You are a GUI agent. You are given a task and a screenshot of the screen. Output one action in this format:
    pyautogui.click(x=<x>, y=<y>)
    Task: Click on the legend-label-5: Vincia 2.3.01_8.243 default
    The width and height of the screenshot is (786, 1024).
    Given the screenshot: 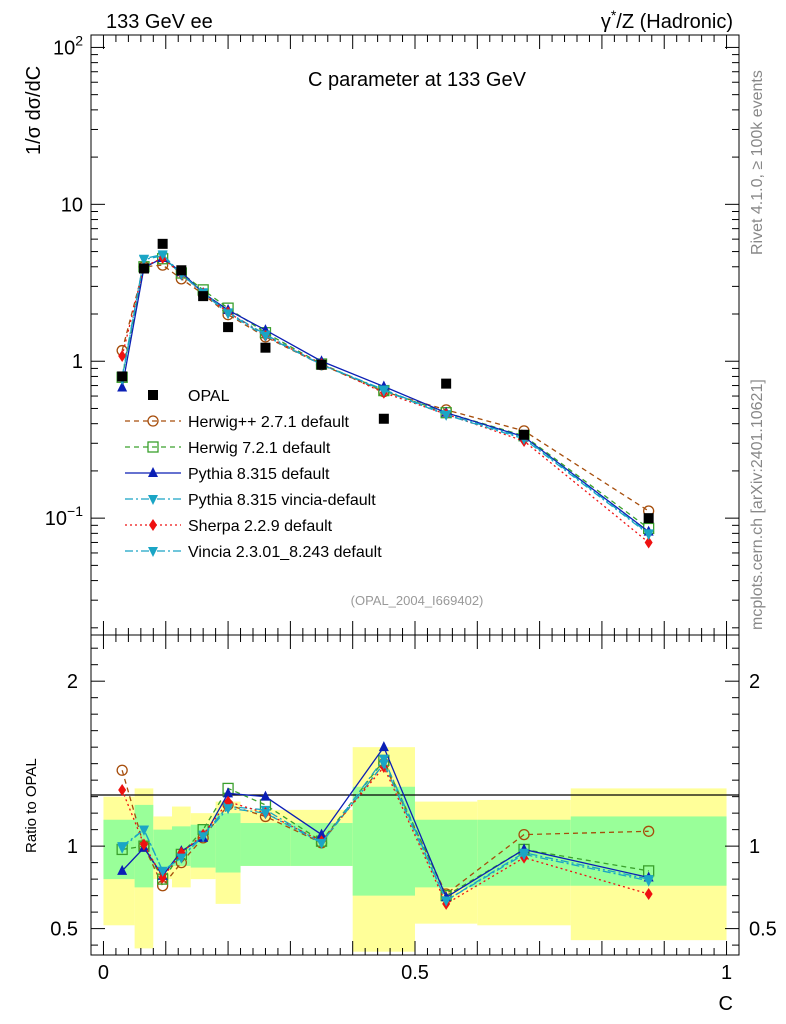 What is the action you would take?
    pyautogui.click(x=285, y=552)
    